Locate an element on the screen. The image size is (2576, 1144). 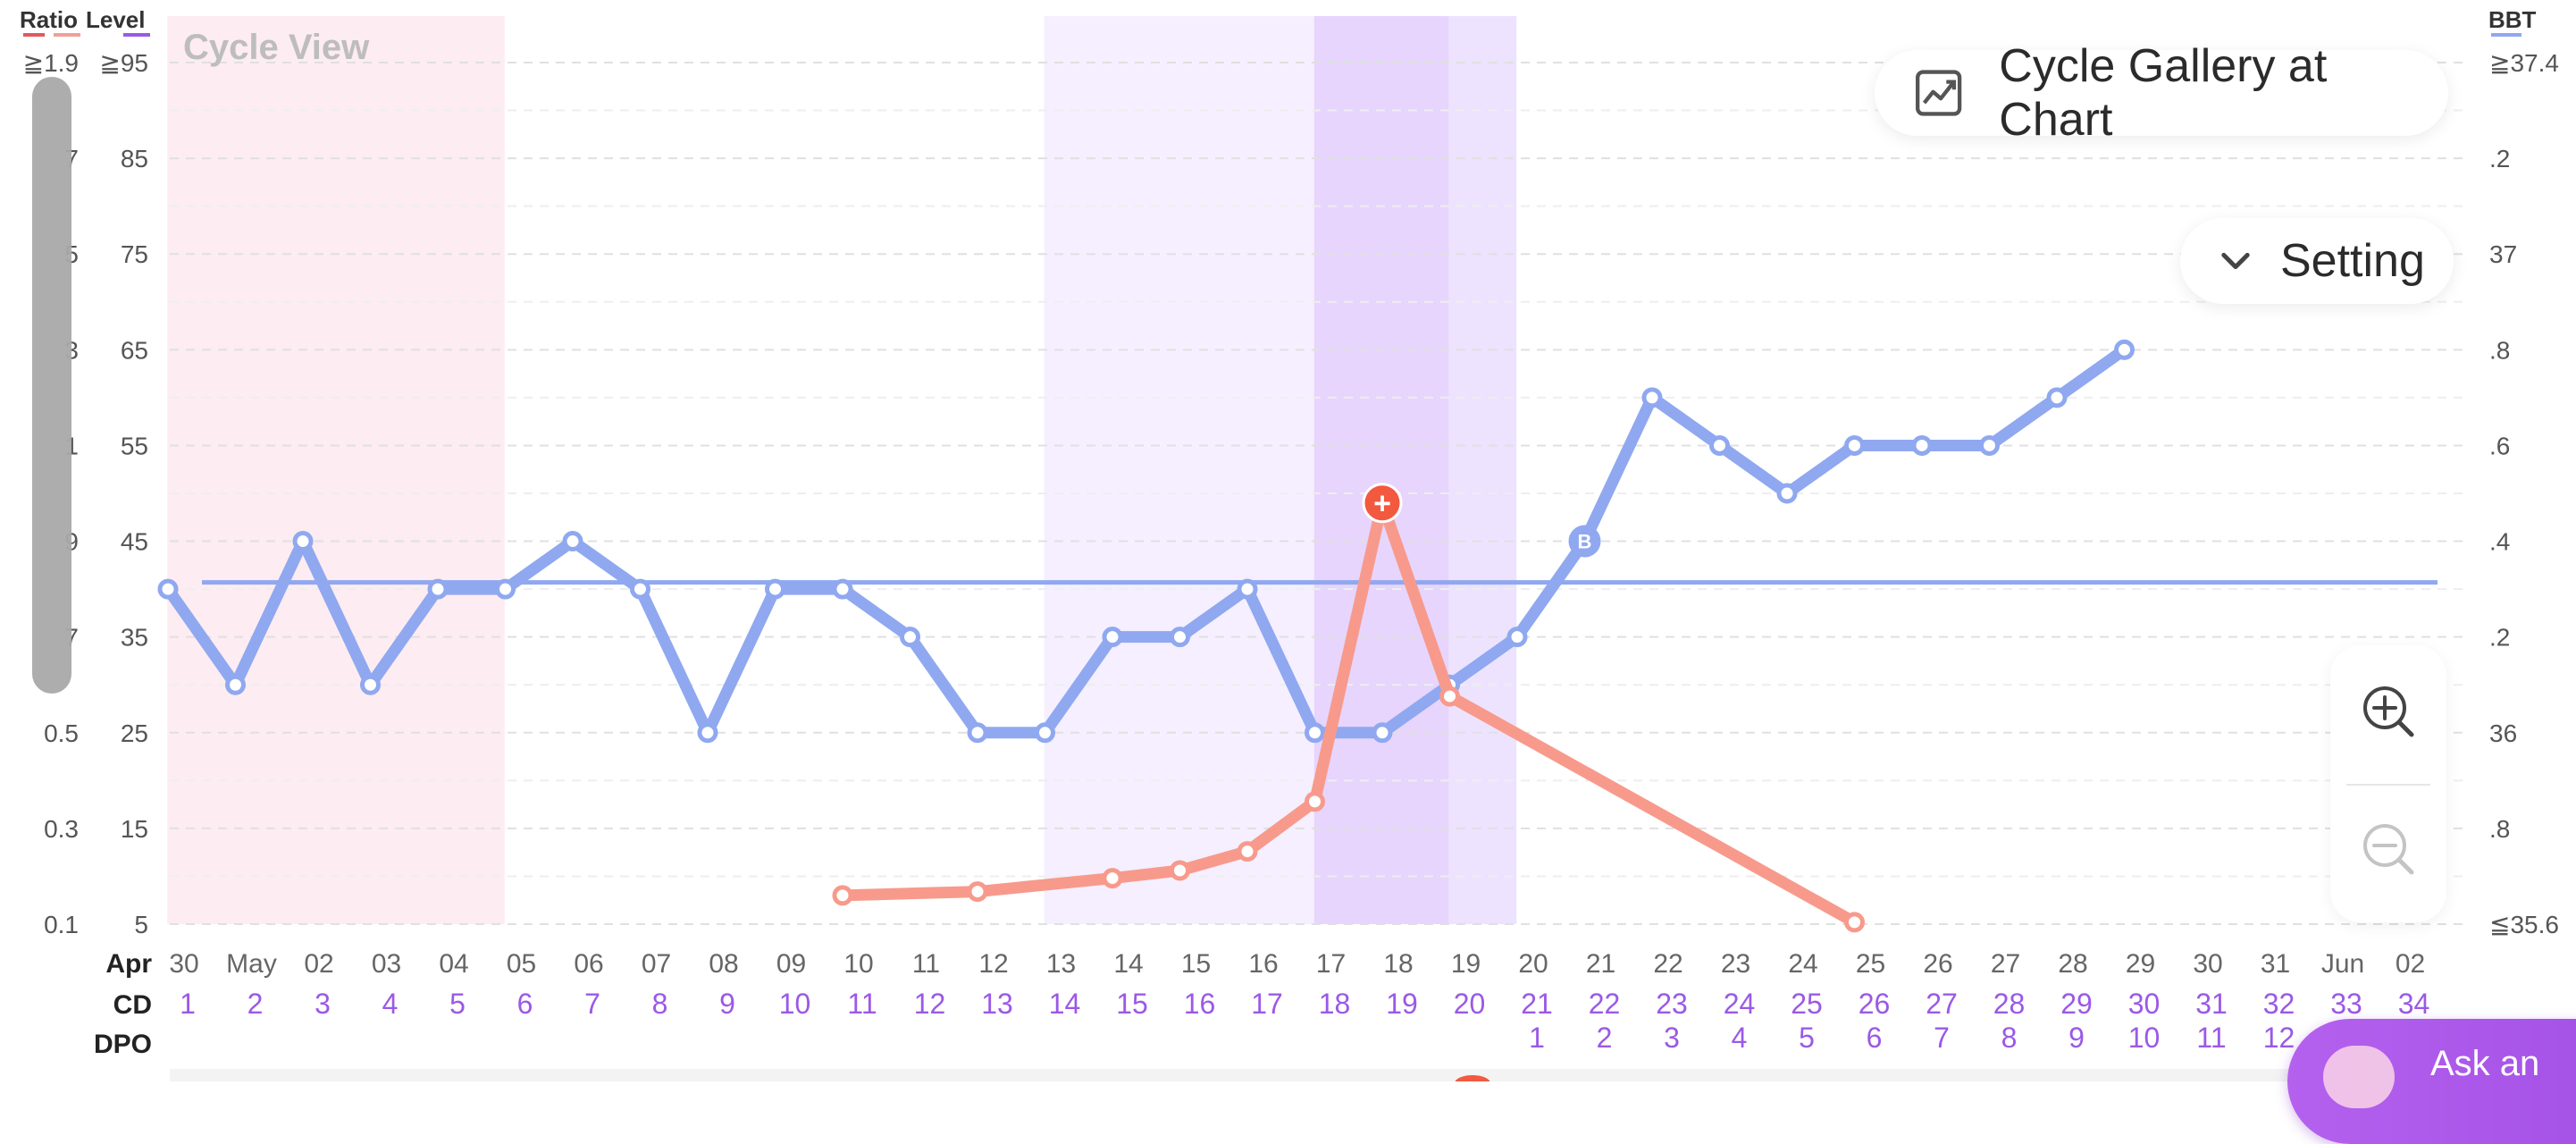
chart-gallery-icon is located at coordinates (1939, 93).